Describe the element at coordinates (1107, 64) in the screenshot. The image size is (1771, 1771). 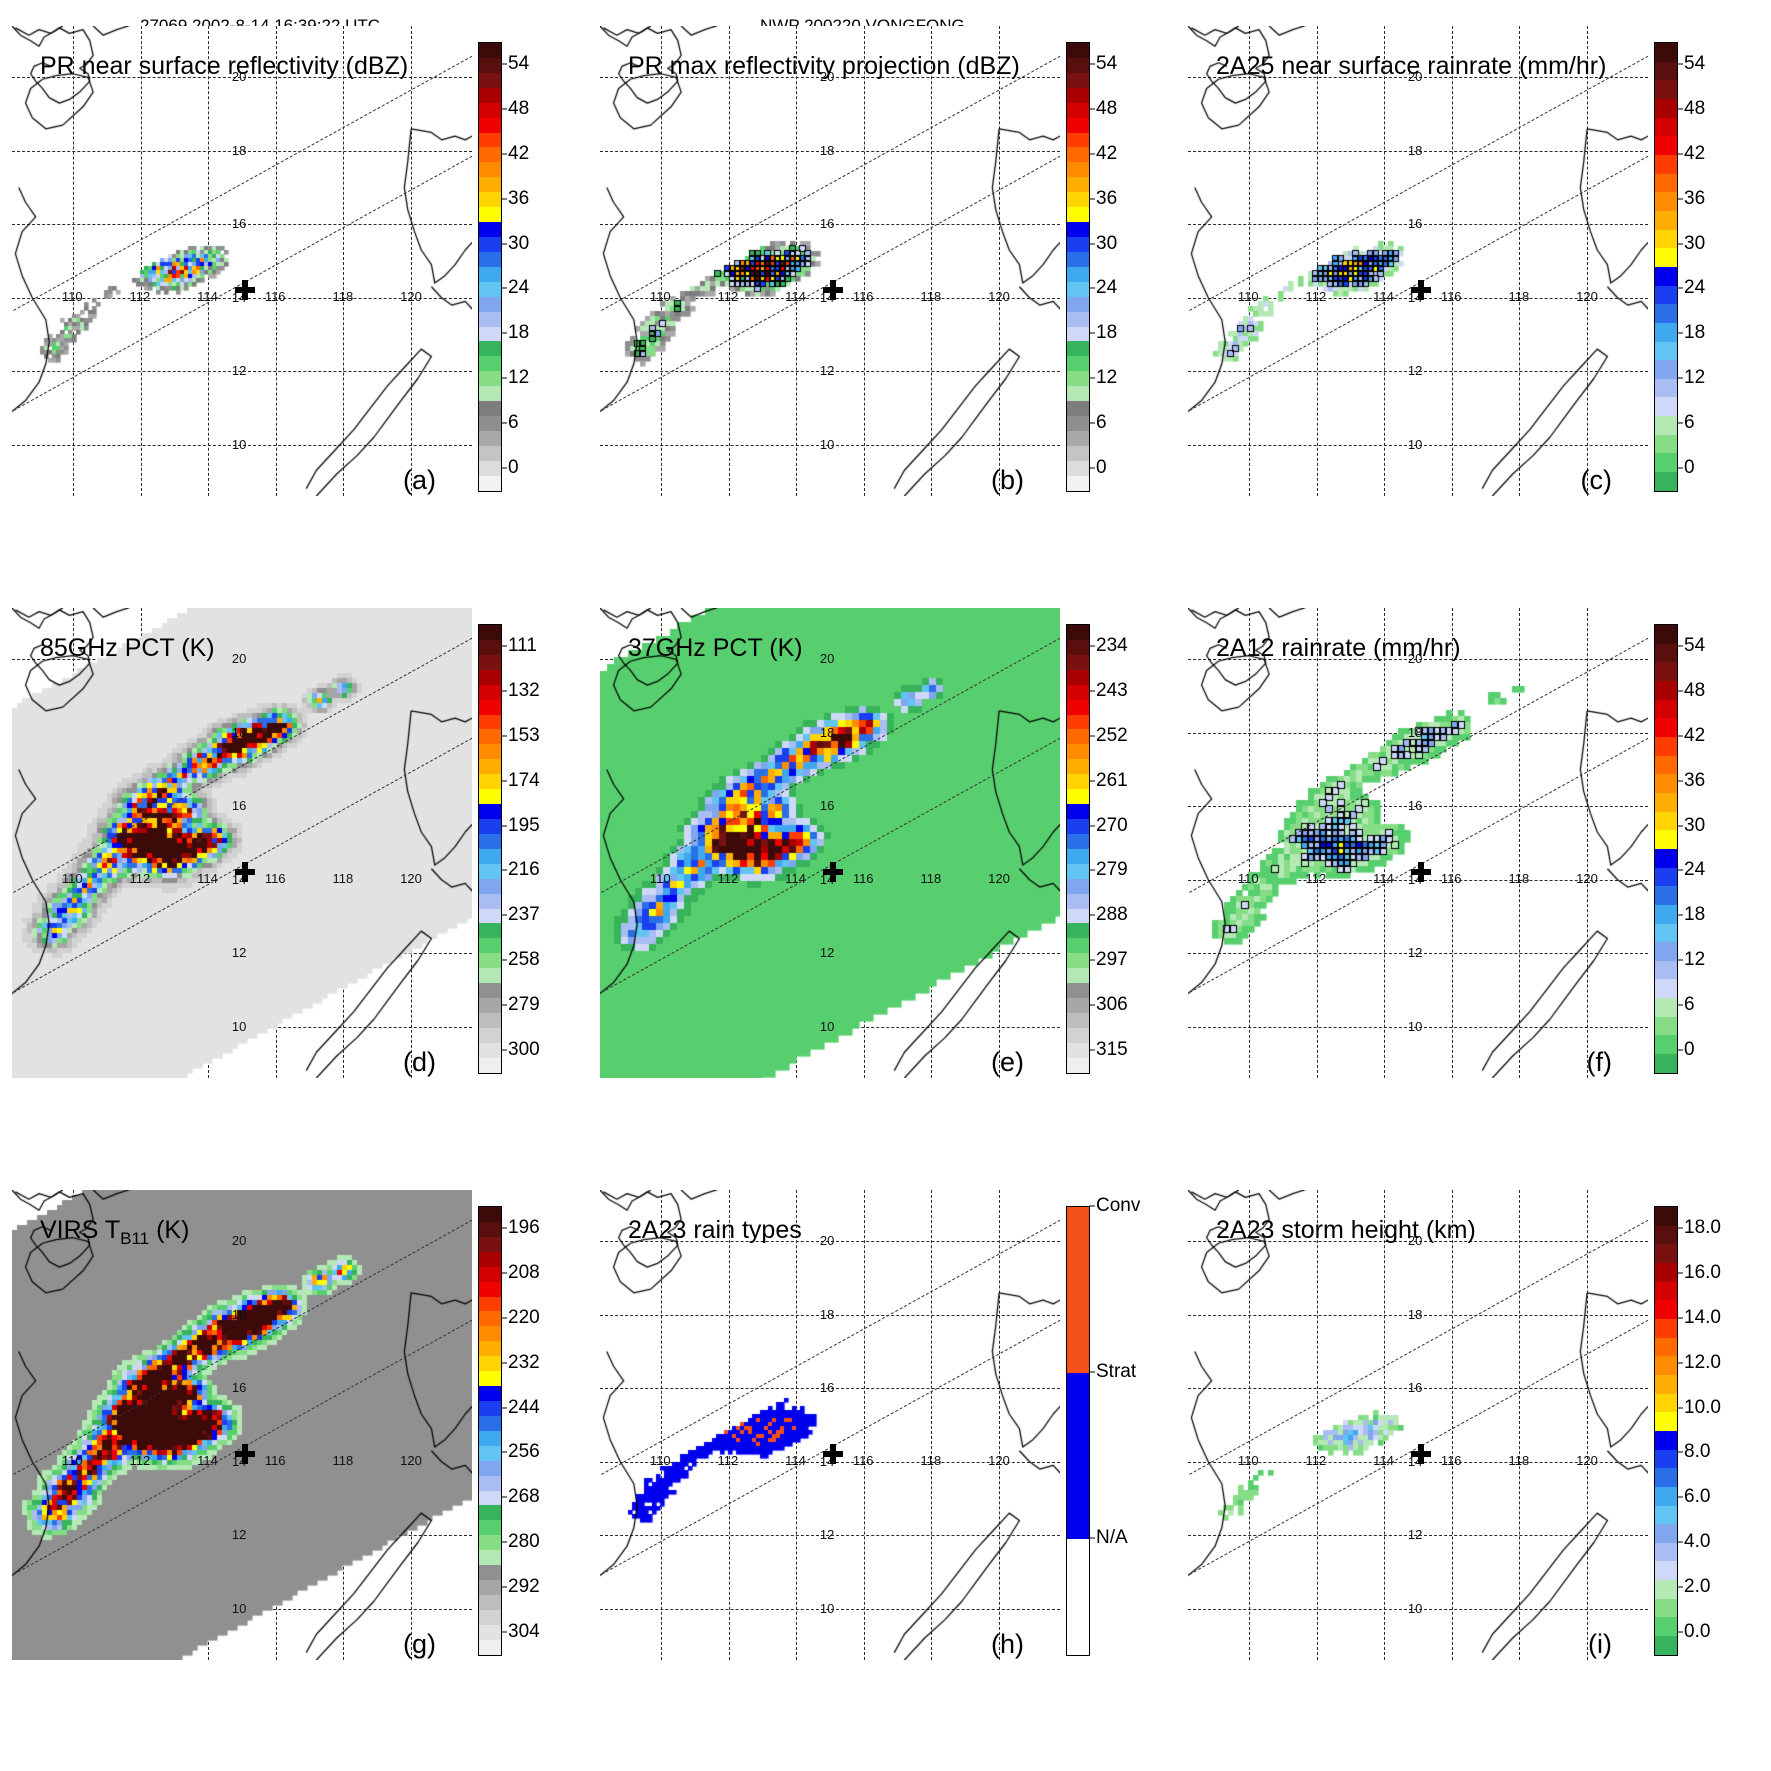
I see `colorbar-tick-label: 54` at that location.